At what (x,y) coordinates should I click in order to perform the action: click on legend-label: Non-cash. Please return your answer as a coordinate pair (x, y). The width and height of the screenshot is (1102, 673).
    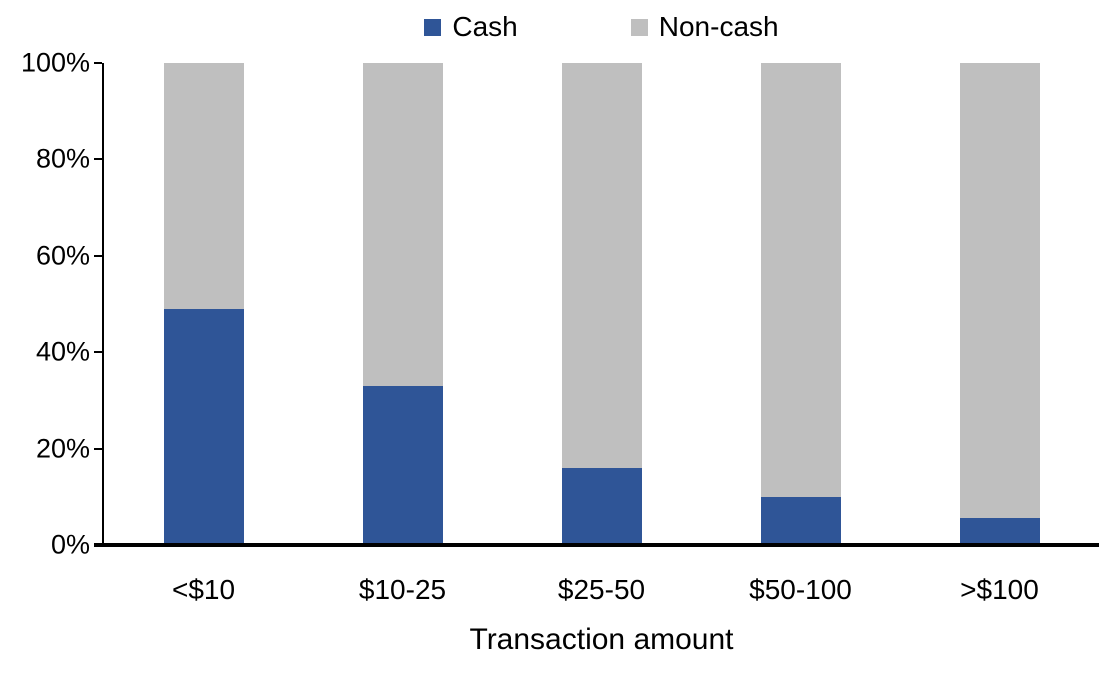
    Looking at the image, I should click on (718, 26).